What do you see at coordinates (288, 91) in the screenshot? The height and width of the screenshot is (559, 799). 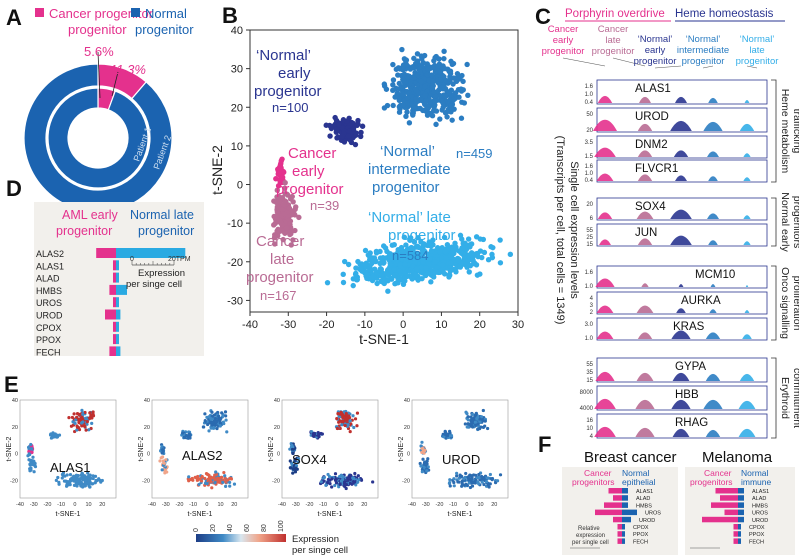 I see `label-normal-early-3: progenitor` at bounding box center [288, 91].